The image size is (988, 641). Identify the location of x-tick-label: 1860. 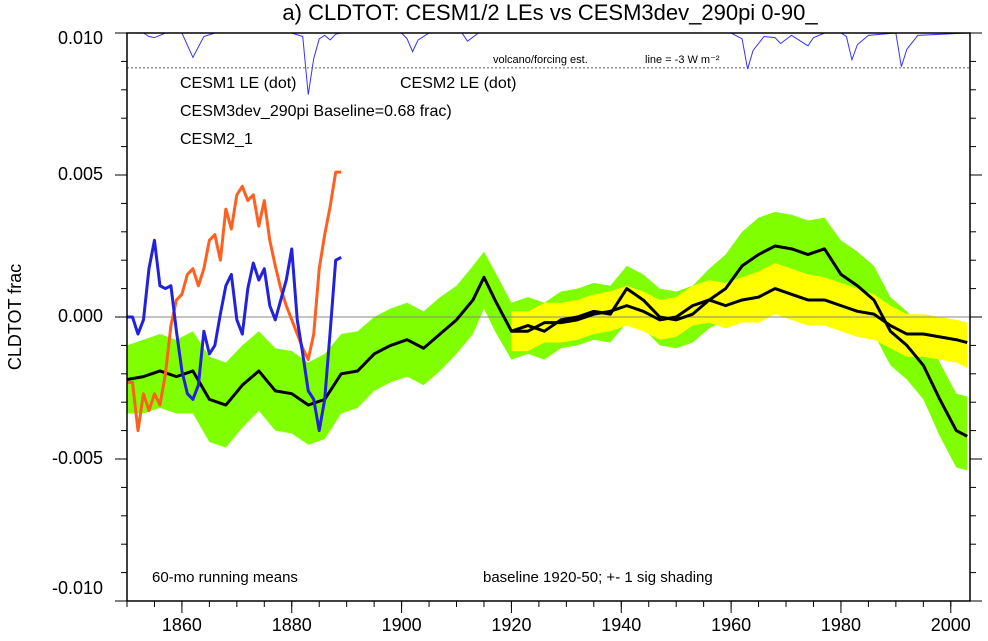
(182, 625).